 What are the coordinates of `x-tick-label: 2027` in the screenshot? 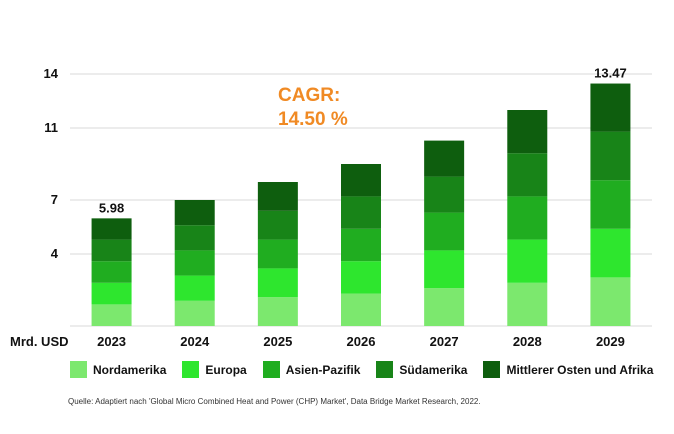 It's located at (444, 341).